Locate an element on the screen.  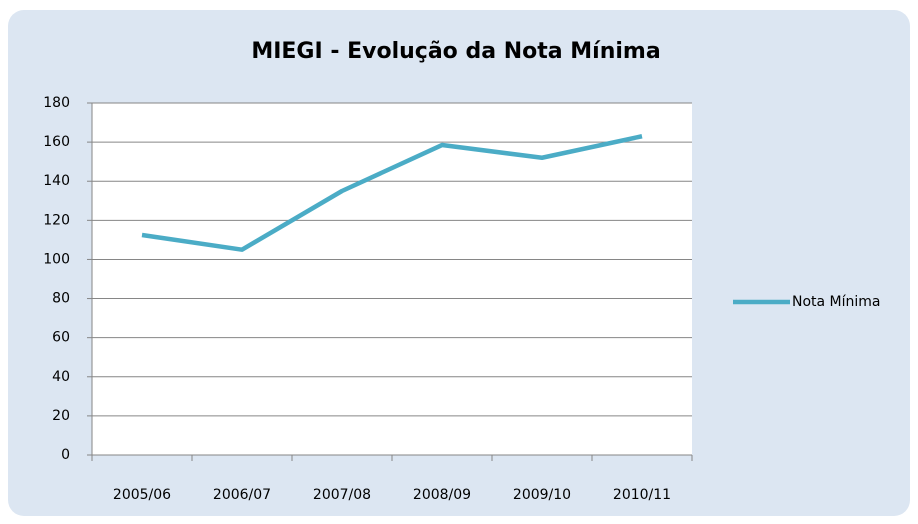
x-tick-label: 2008/09 is located at coordinates (442, 495).